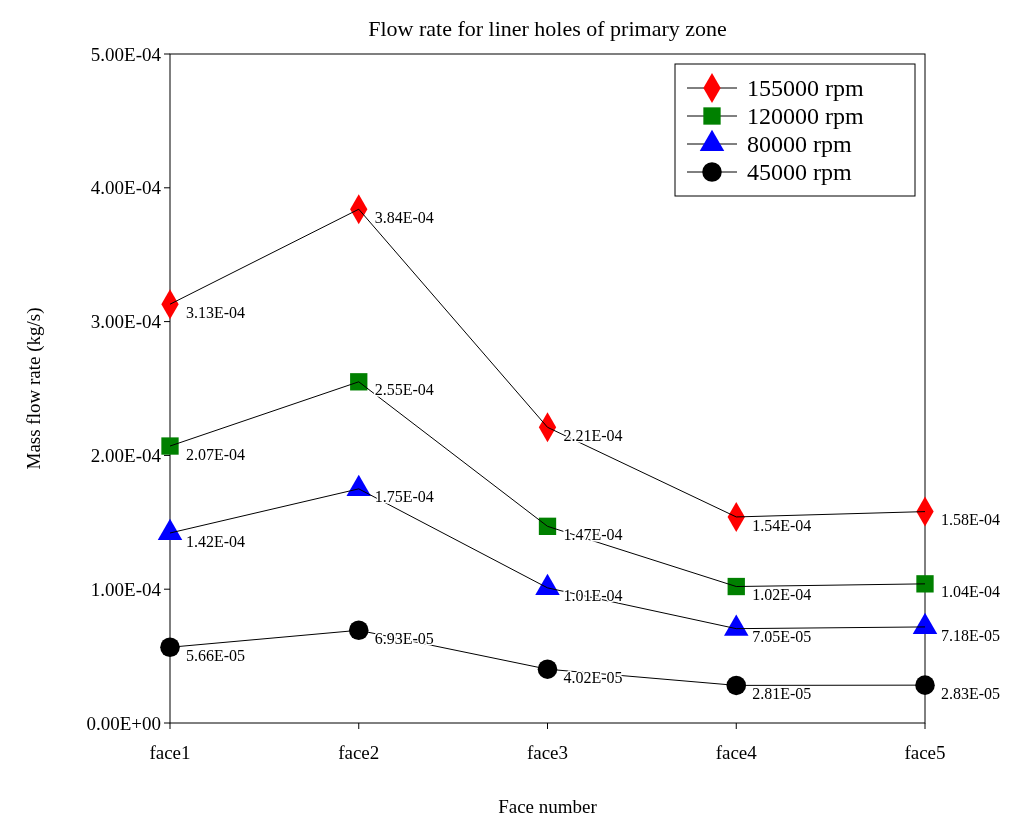  Describe the element at coordinates (782, 637) in the screenshot. I see `data-label: 7.05E-05` at that location.